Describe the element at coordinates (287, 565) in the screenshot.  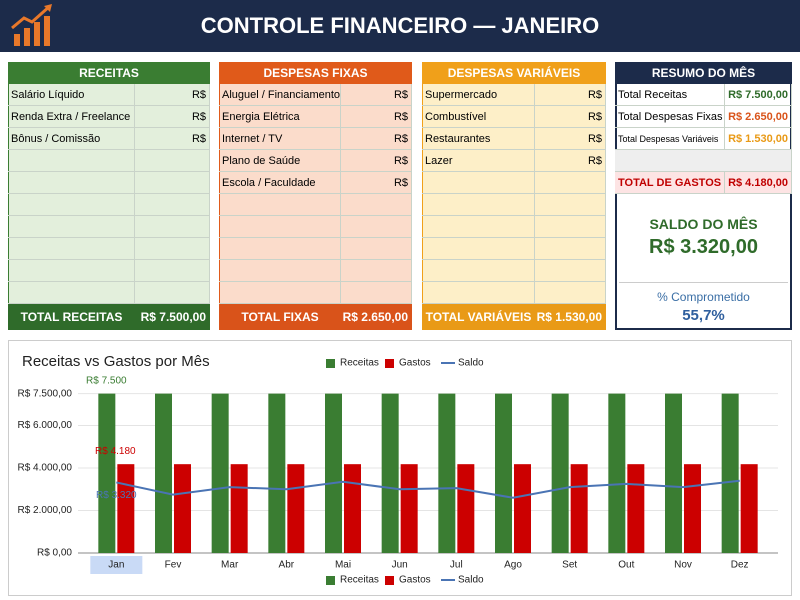
I see `x-tick-label: Abr` at that location.